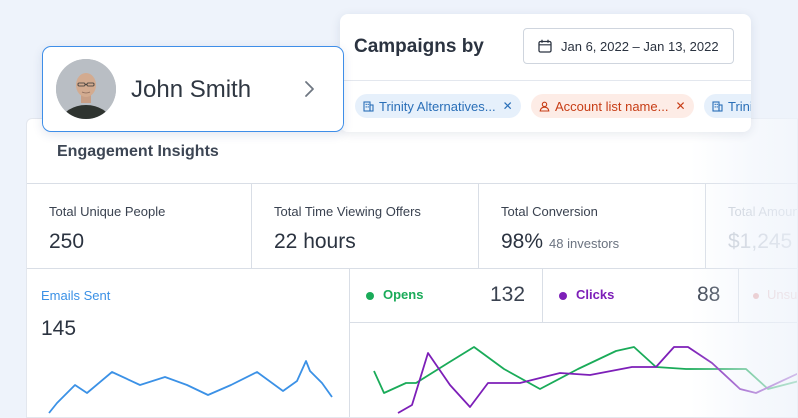  Describe the element at coordinates (752, 226) in the screenshot. I see `metric-total-amount: Total Amount $1,245` at that location.